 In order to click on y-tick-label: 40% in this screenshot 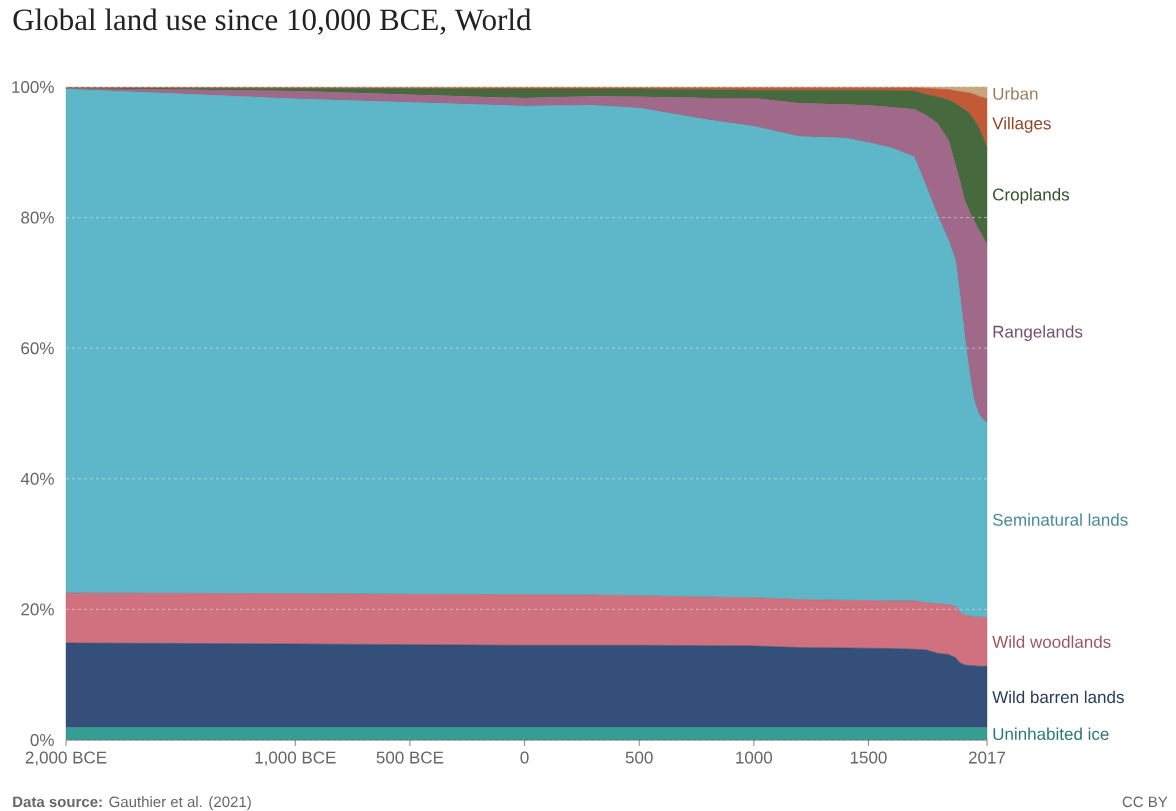, I will do `click(37, 478)`.